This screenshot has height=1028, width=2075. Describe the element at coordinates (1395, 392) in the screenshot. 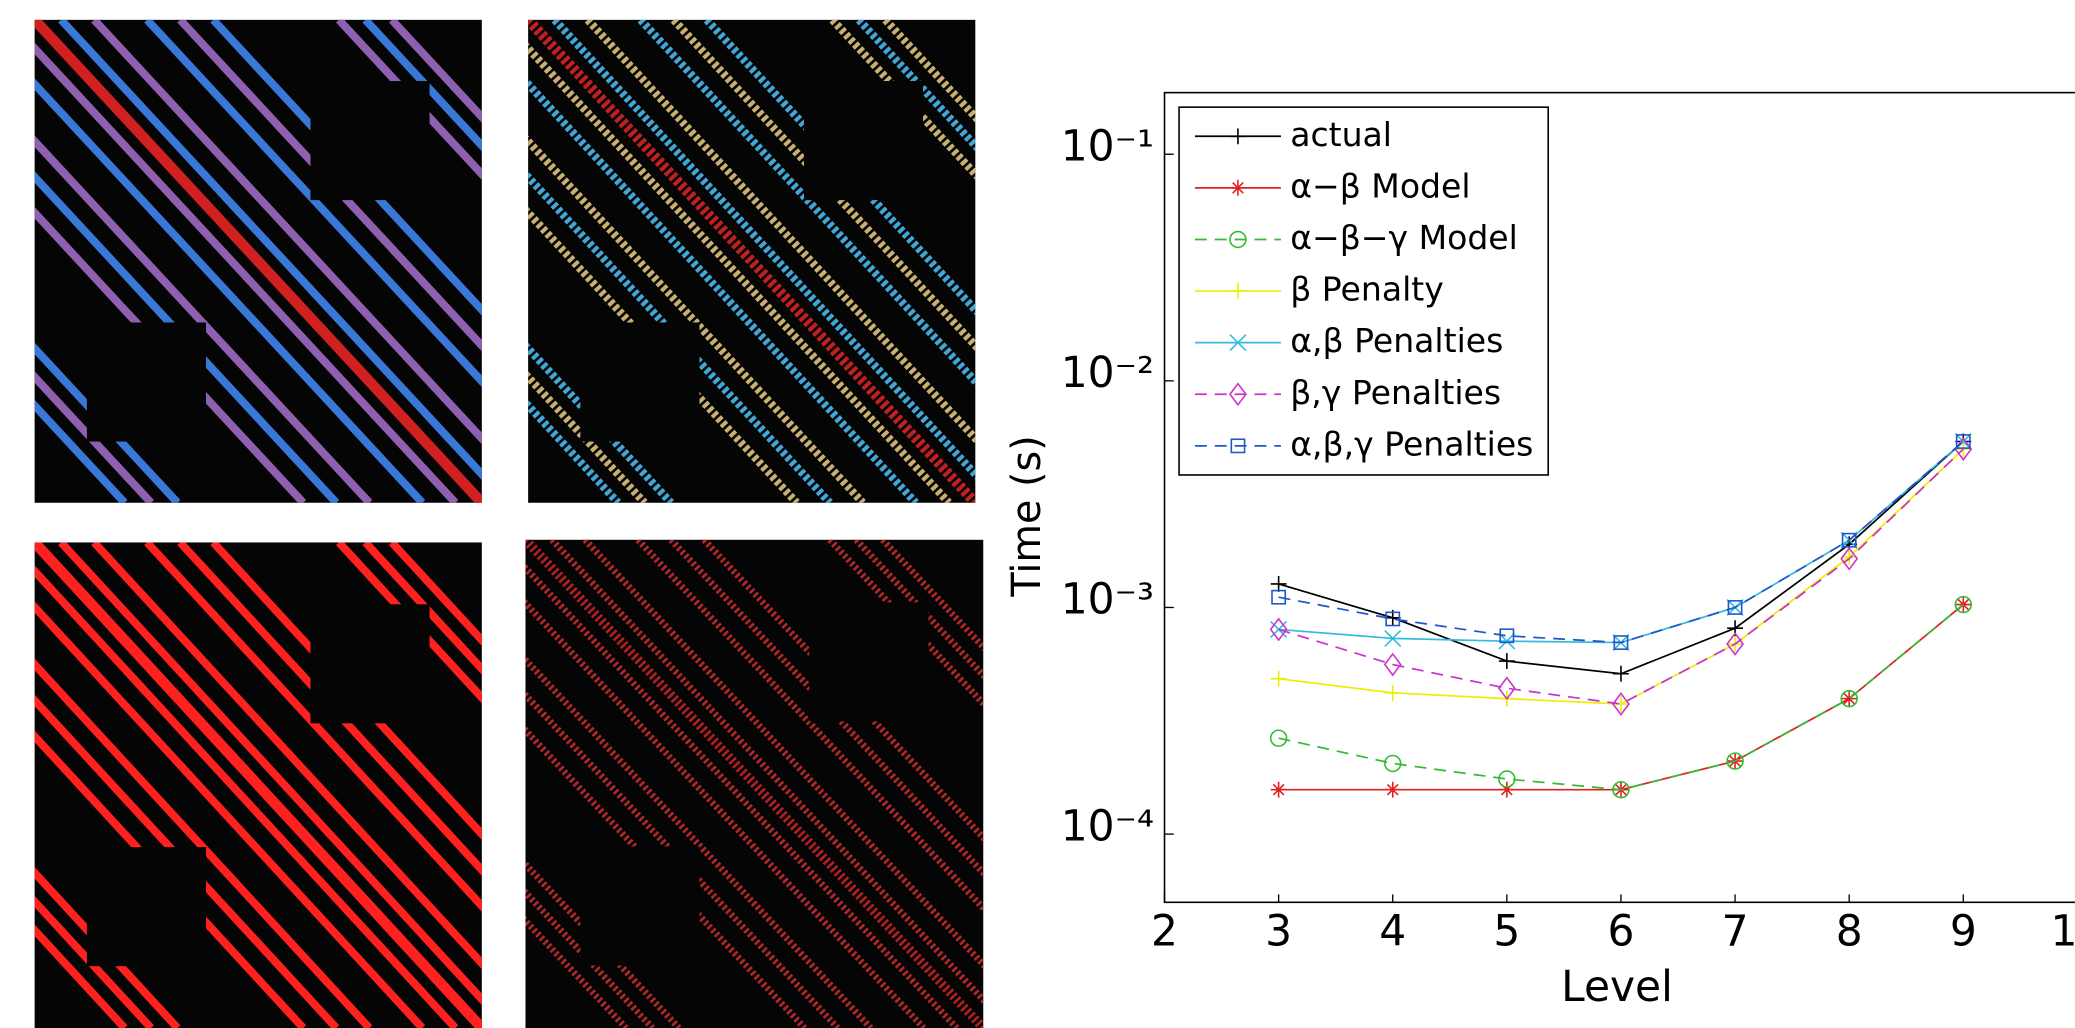

I see `legend-label: β,γ Penalties` at that location.